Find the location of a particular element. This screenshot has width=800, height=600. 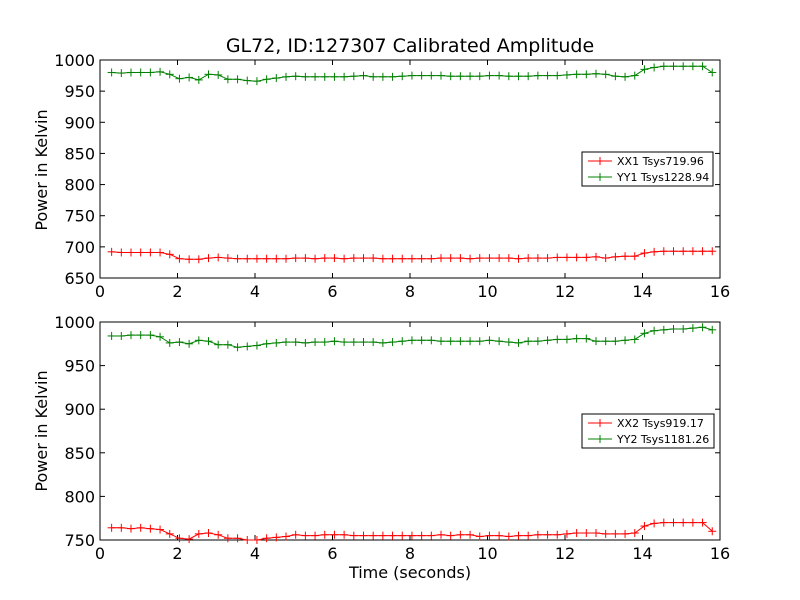

legend-label: XX2 Tsys919.17 is located at coordinates (660, 423).